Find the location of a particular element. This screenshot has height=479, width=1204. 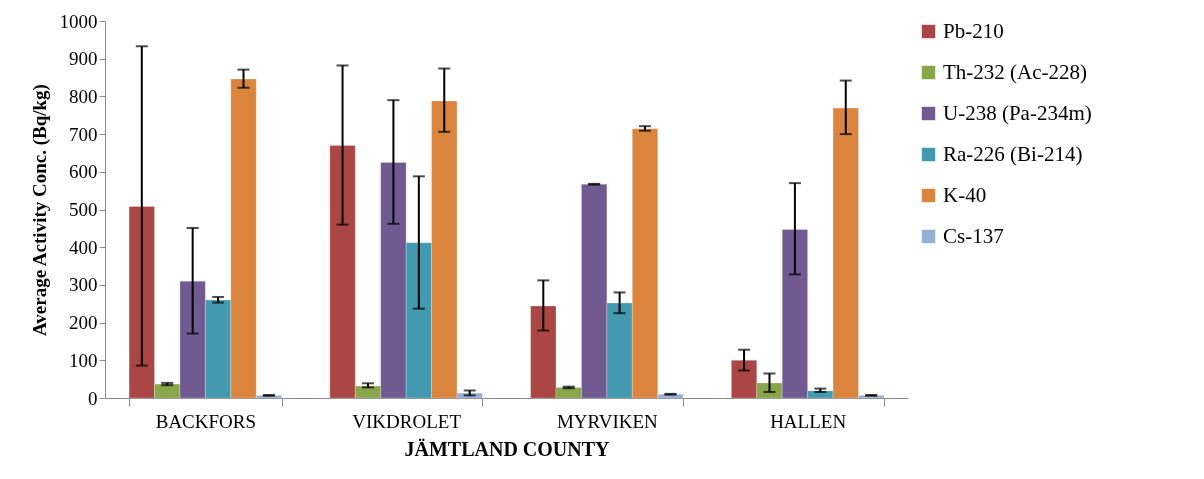

x-tick-label: BACKFORS is located at coordinates (206, 421).